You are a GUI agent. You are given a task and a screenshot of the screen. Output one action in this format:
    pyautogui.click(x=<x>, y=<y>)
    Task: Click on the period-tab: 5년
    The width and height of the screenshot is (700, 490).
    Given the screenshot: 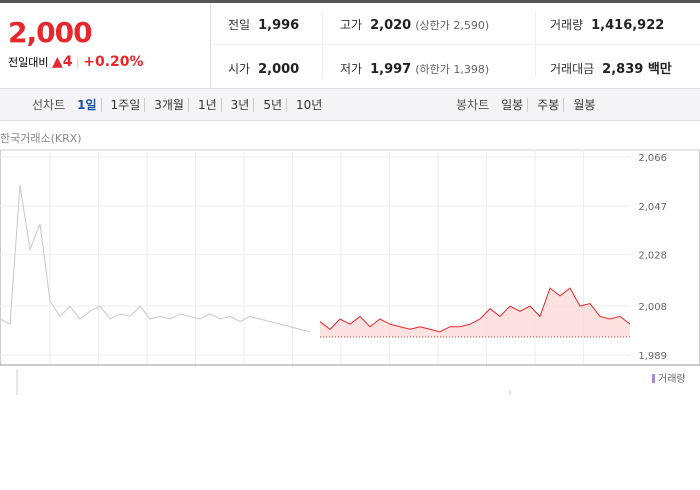 What is the action you would take?
    pyautogui.click(x=273, y=105)
    